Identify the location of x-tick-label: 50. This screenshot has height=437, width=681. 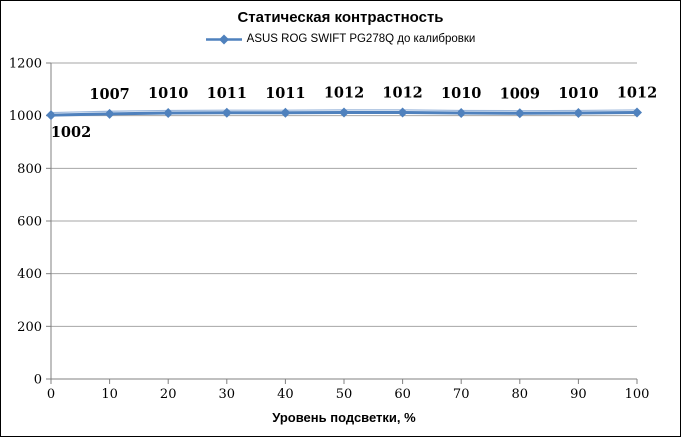
(344, 394).